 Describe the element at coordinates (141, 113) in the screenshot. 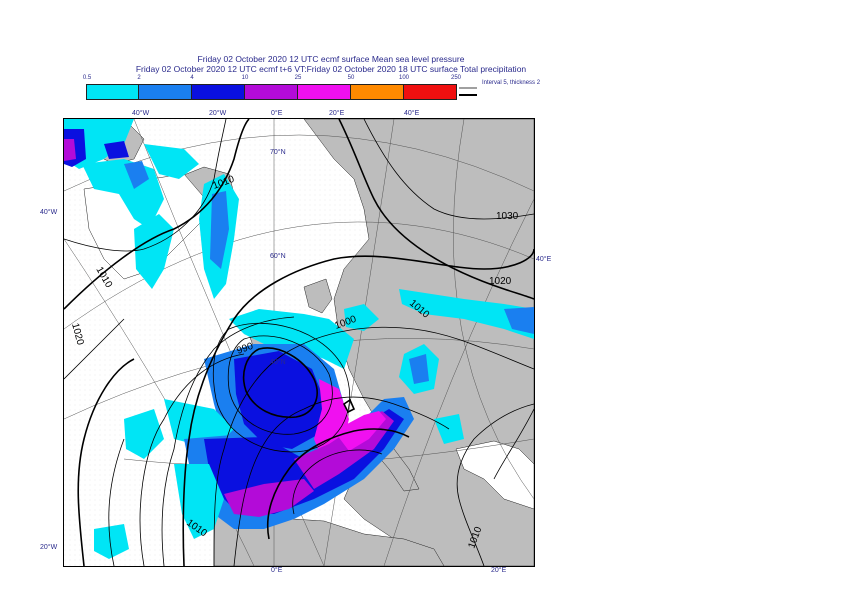

I see `lon-label-top: 40°W` at that location.